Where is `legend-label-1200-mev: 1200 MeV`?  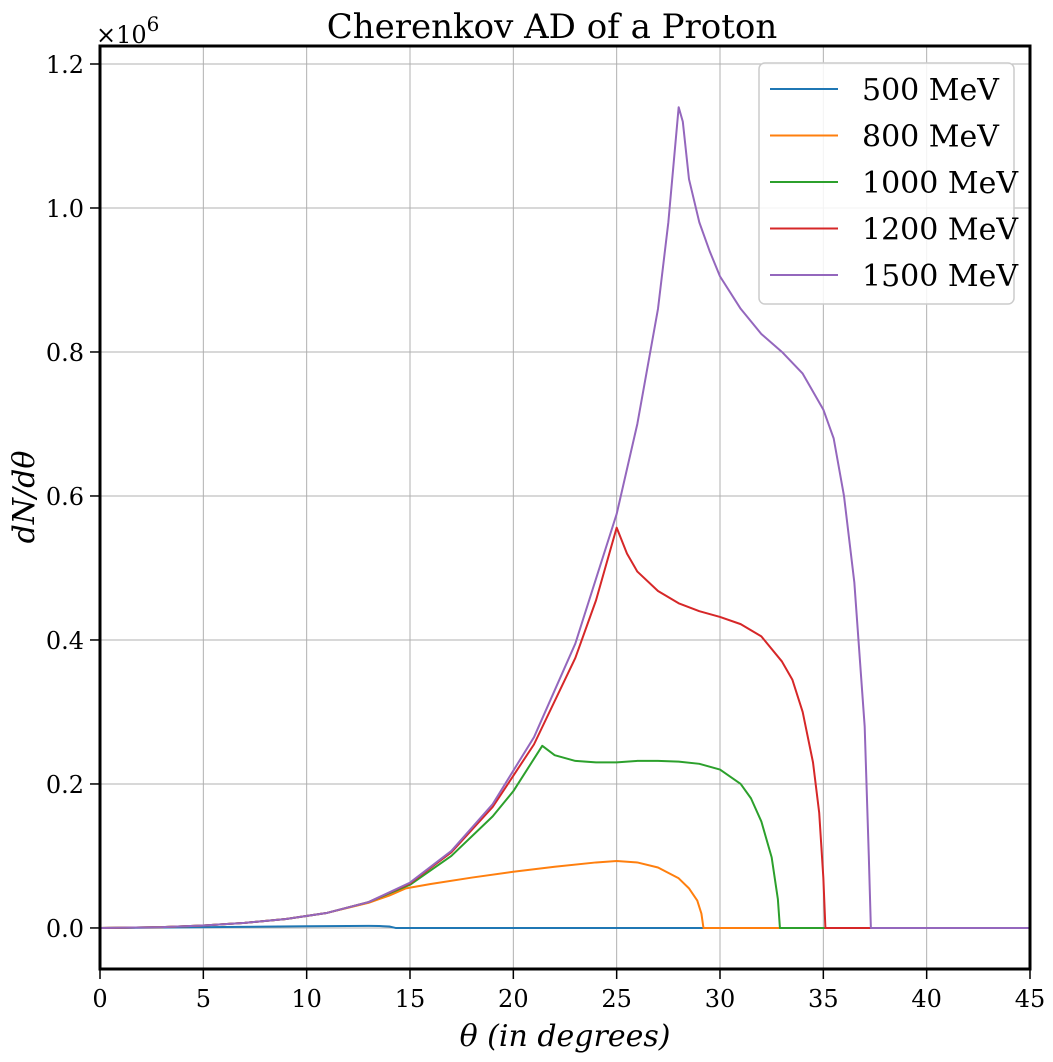 legend-label-1200-mev: 1200 MeV is located at coordinates (940, 230).